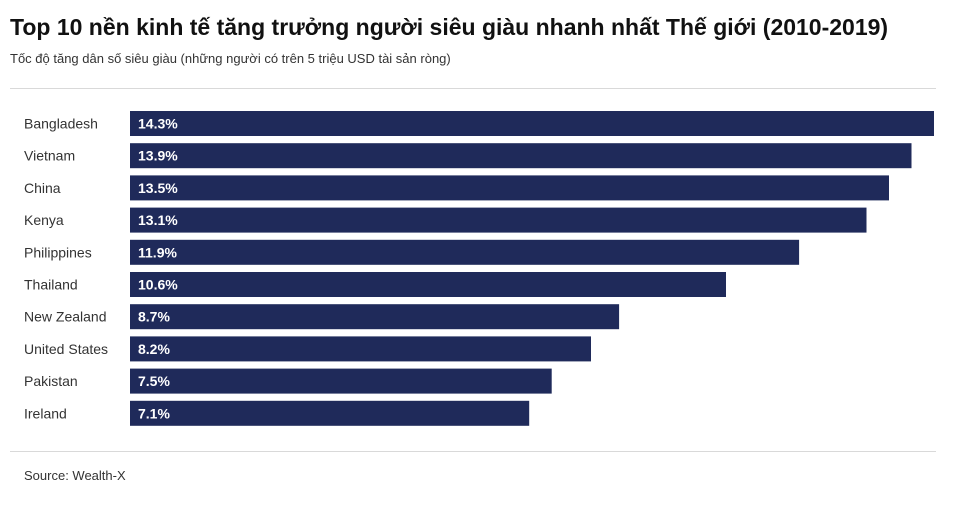 Image resolution: width=960 pixels, height=508 pixels. What do you see at coordinates (158, 220) in the screenshot?
I see `value-label: 13.1%` at bounding box center [158, 220].